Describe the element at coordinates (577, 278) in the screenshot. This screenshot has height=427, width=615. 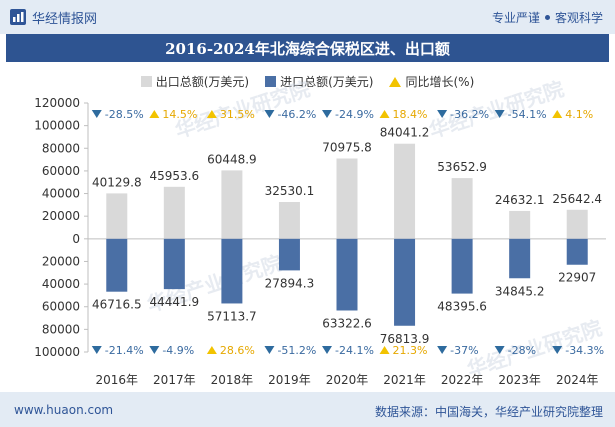
I see `import-value-label: 22907` at that location.